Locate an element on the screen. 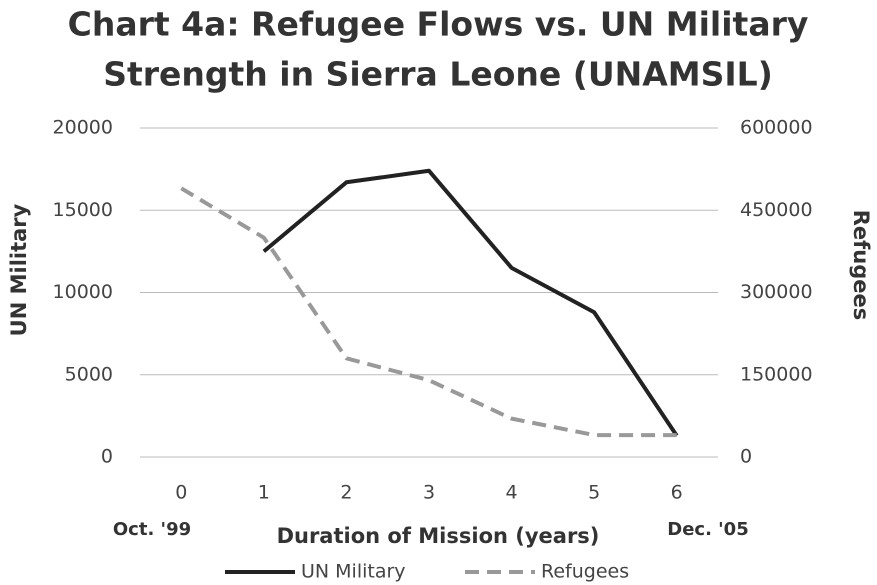  chart-title: Chart 4a: Refugee Flows vs. UN Military is located at coordinates (438, 24).